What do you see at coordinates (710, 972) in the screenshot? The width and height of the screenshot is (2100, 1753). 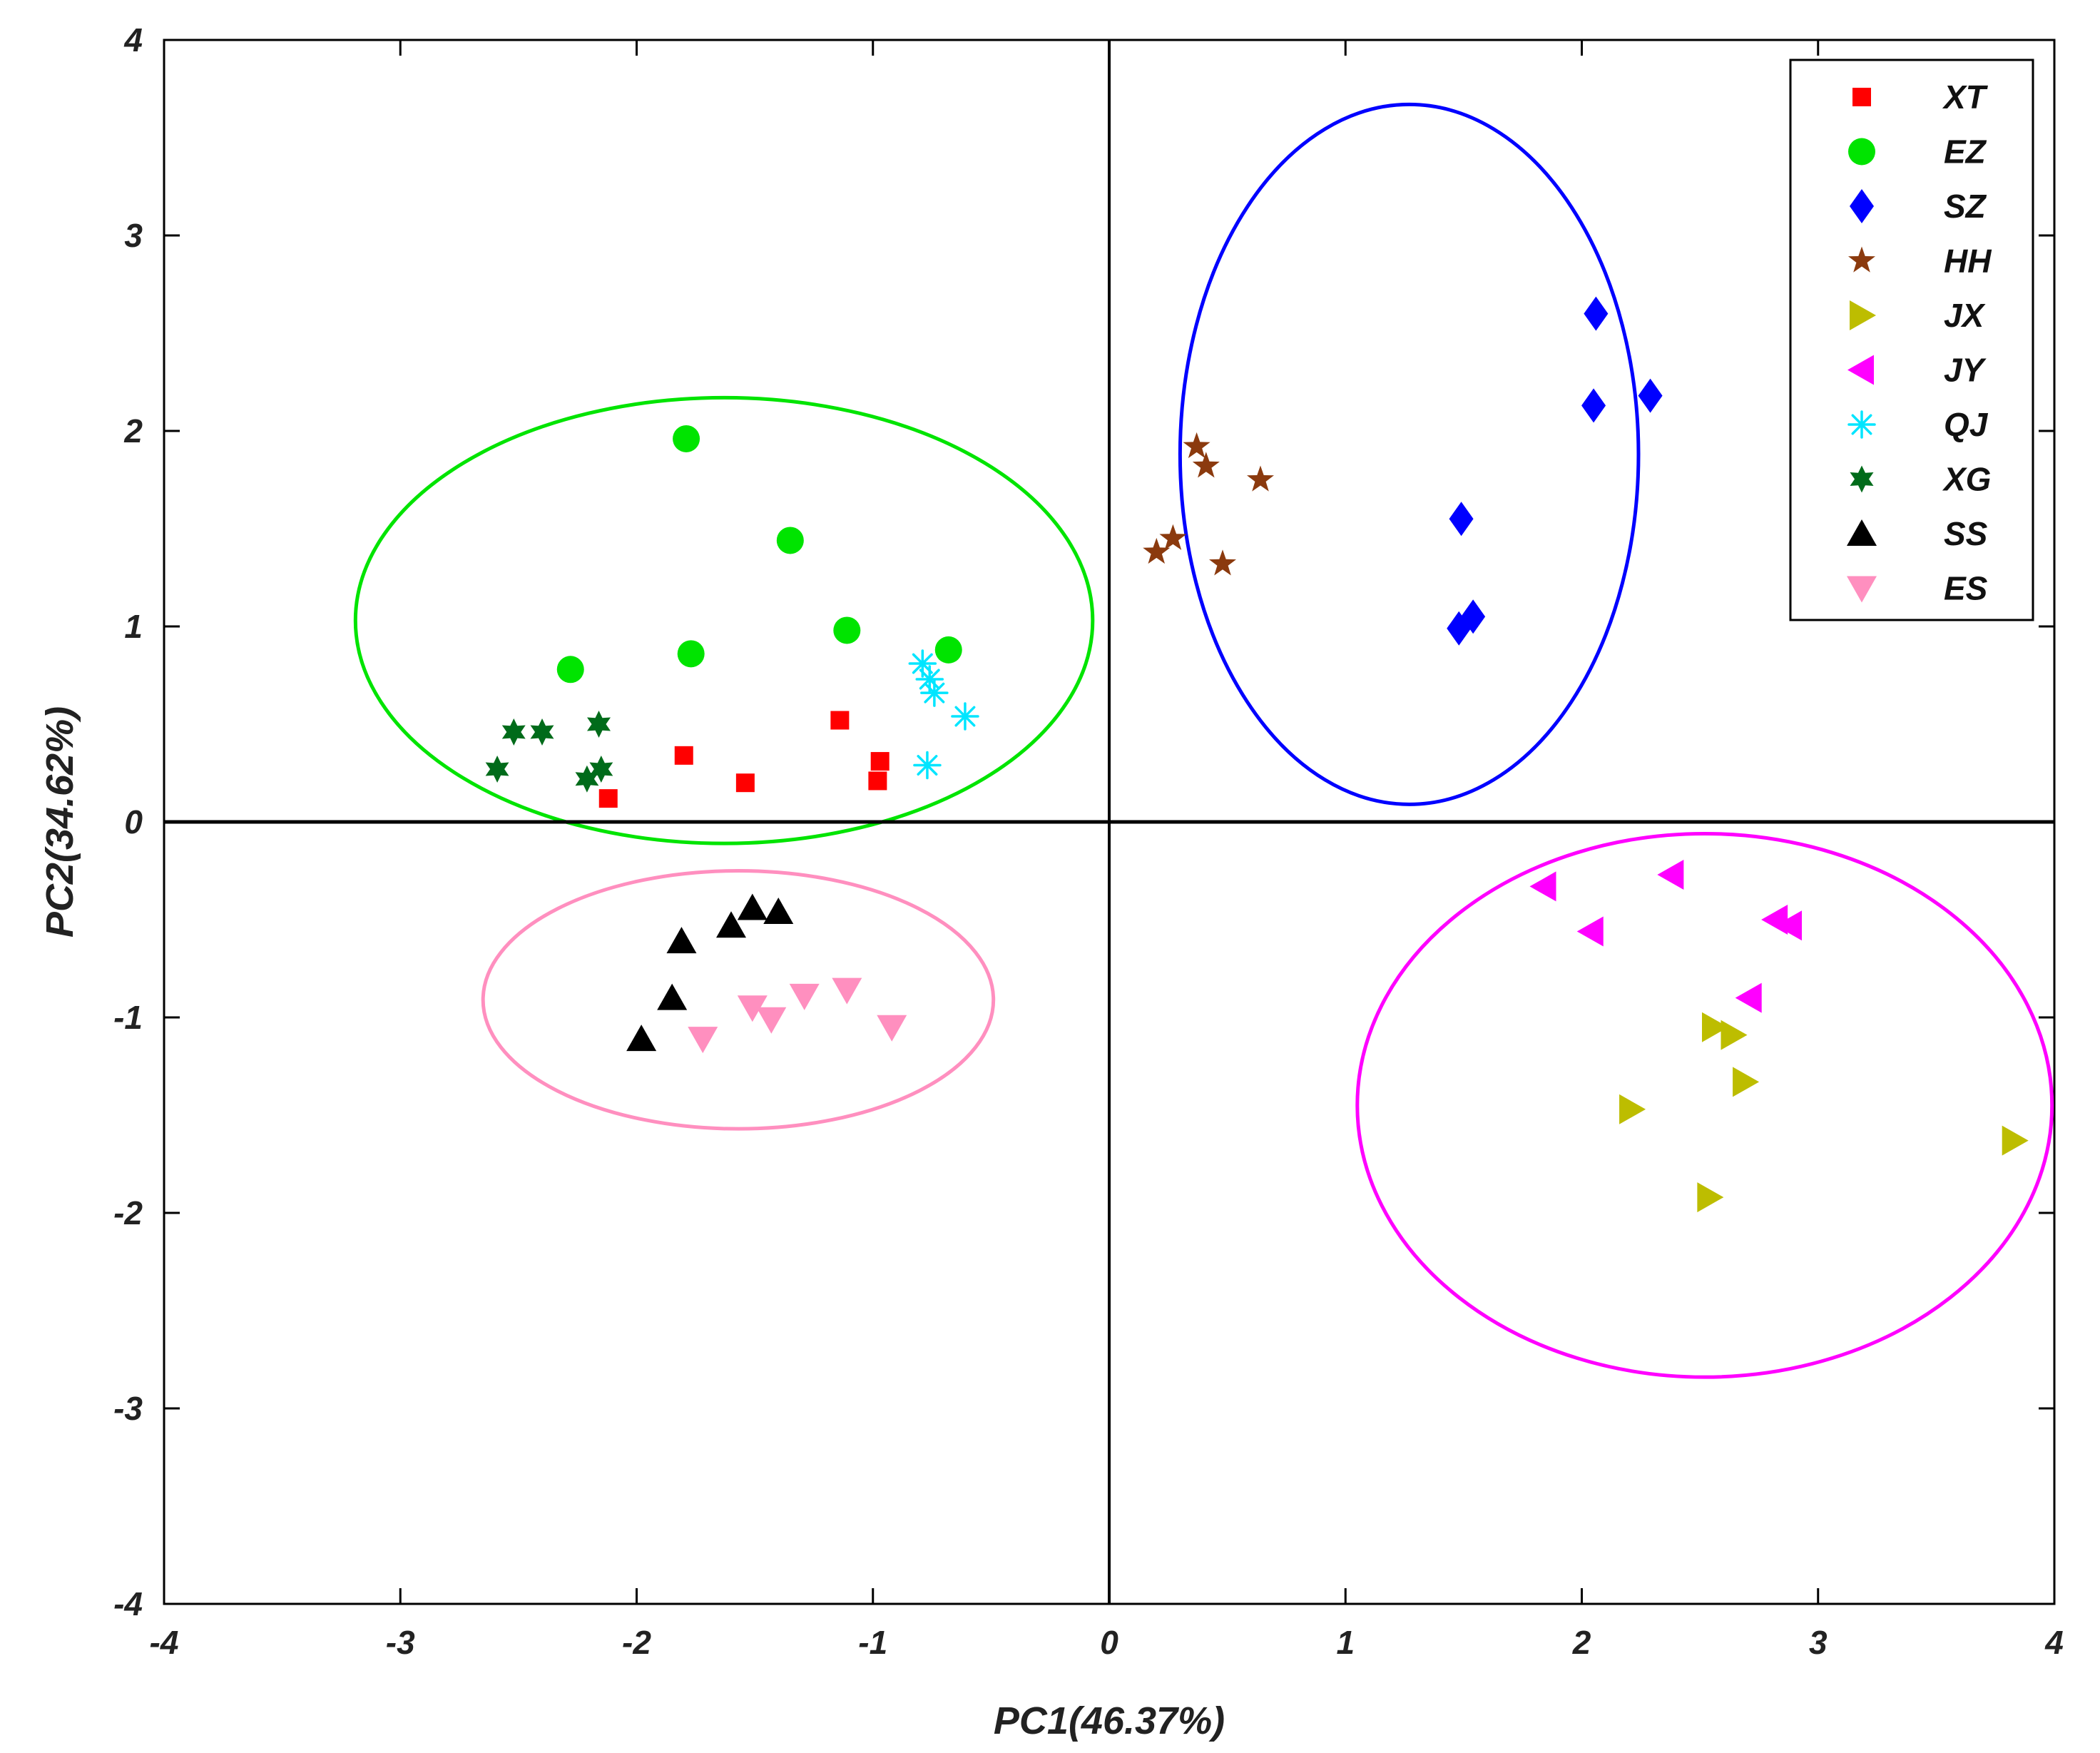 I see `series-ss` at bounding box center [710, 972].